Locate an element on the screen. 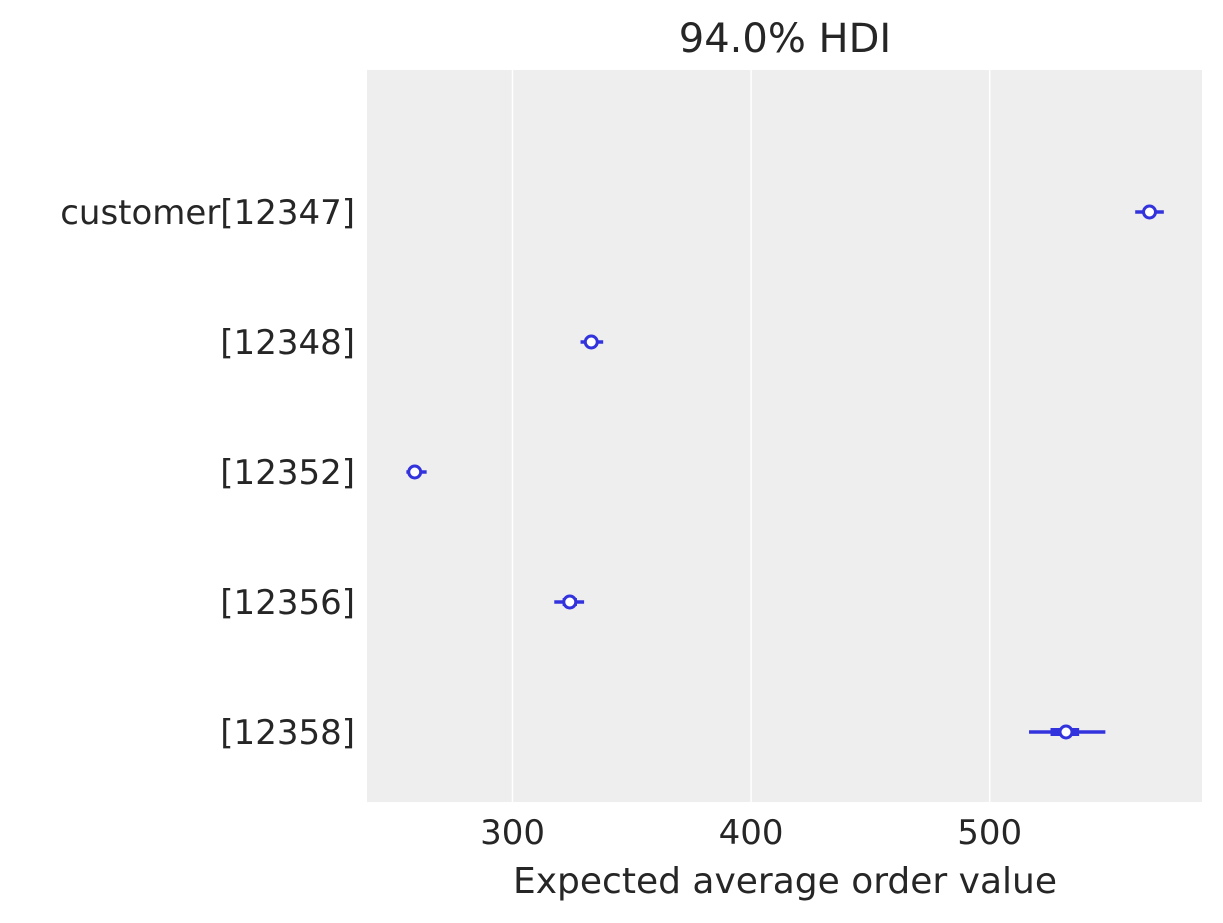 The height and width of the screenshot is (923, 1223). y-tick-label-3: [12356] is located at coordinates (287, 603).